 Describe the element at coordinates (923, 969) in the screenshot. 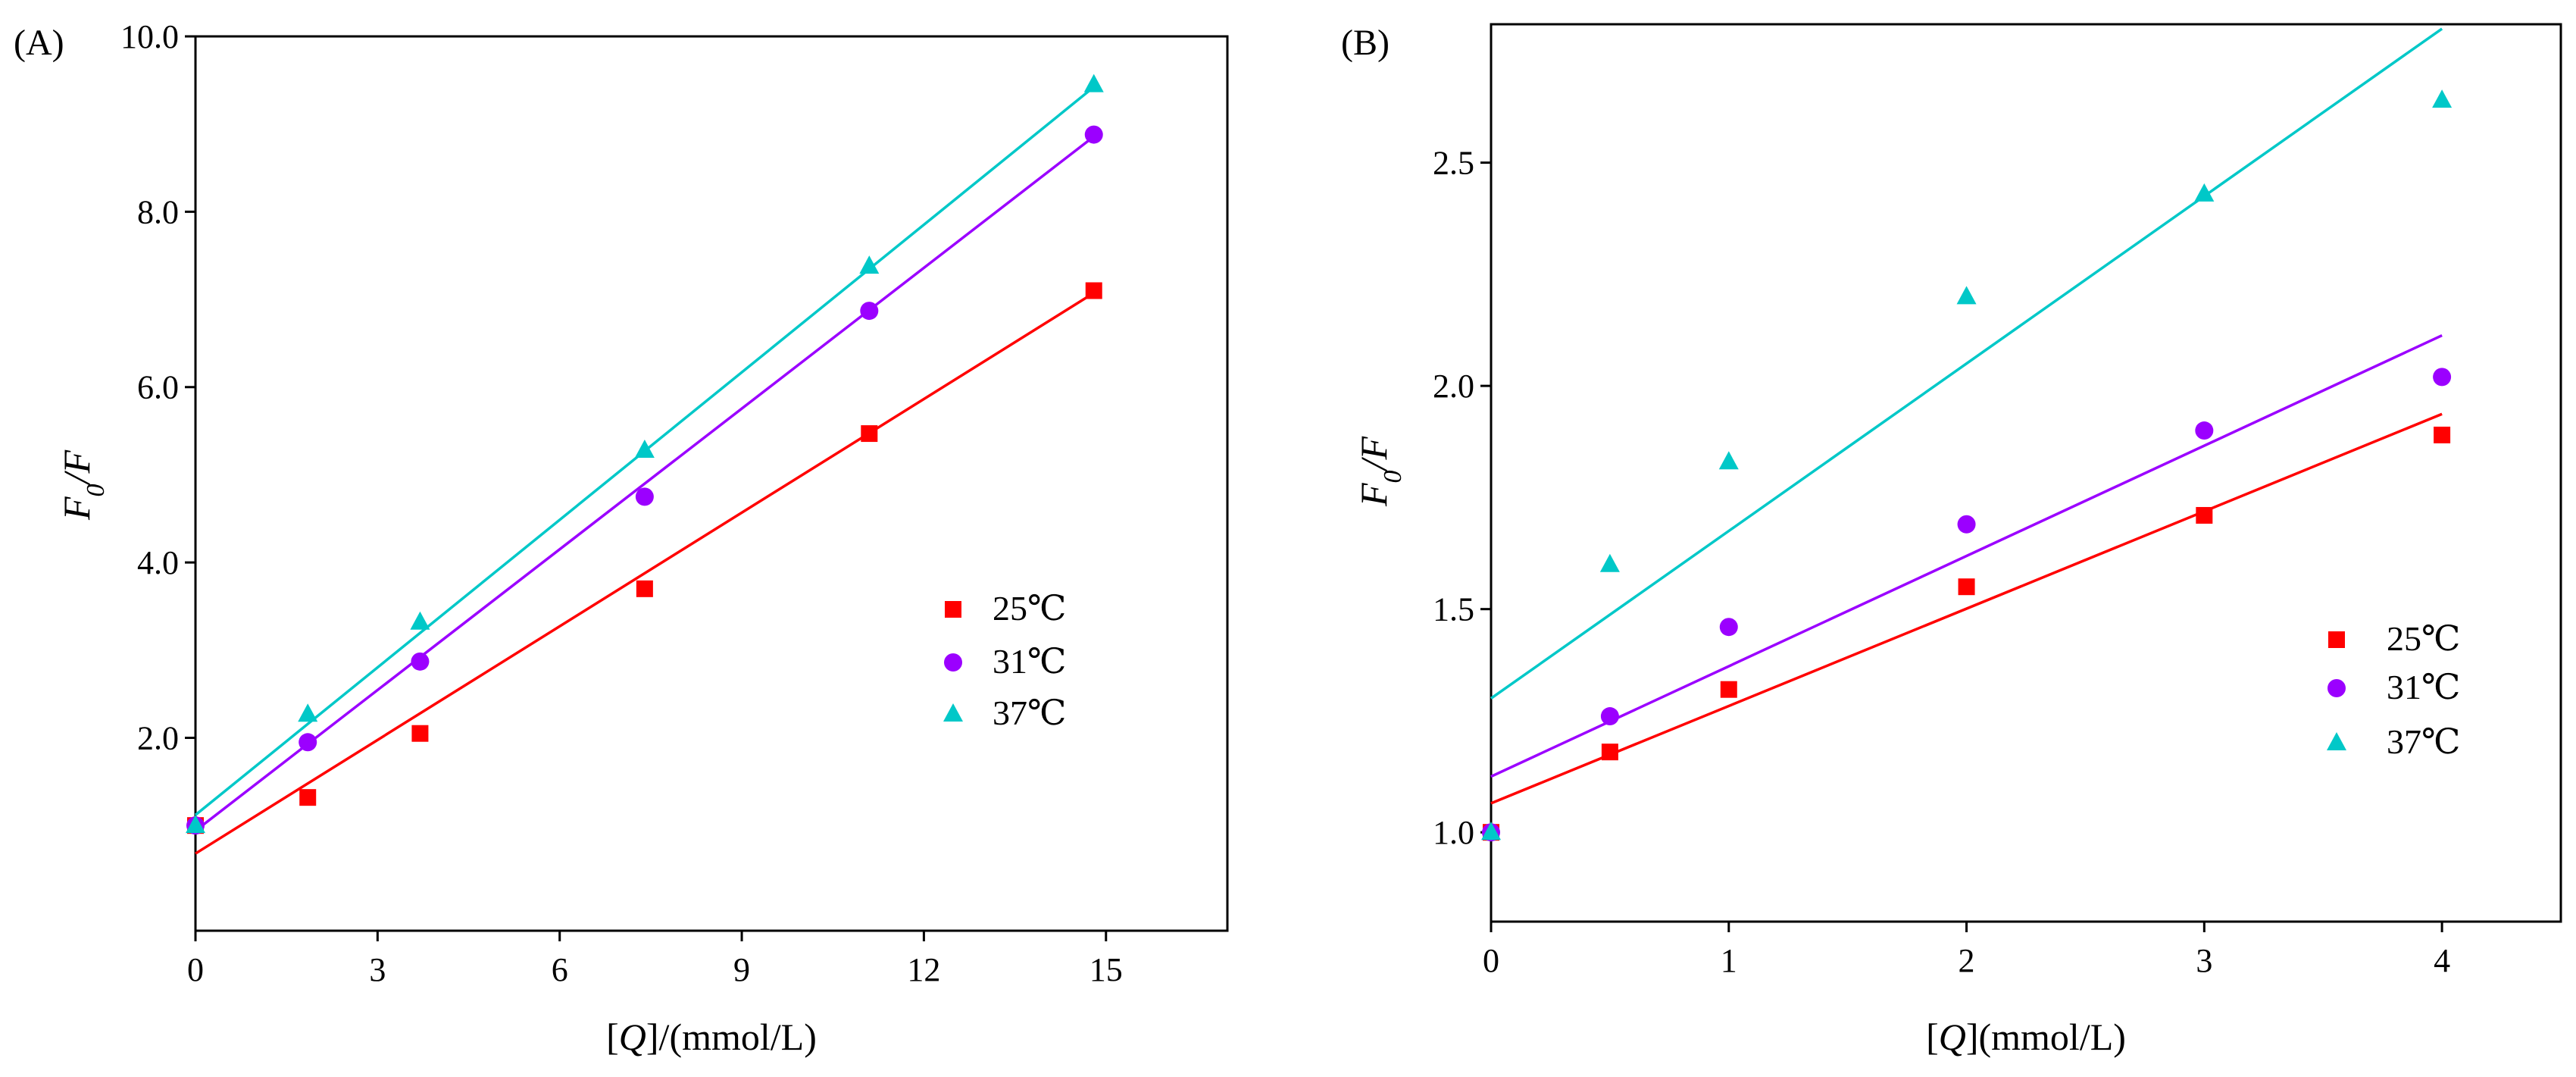

I see `x-tick-label: 12` at that location.